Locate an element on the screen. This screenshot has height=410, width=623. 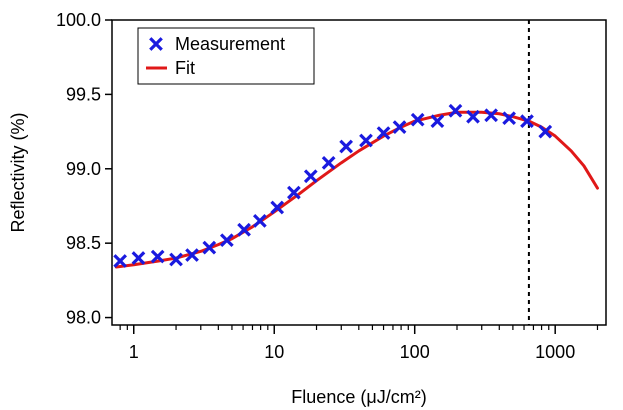
y-tick-label: 99.5 is located at coordinates (83, 94).